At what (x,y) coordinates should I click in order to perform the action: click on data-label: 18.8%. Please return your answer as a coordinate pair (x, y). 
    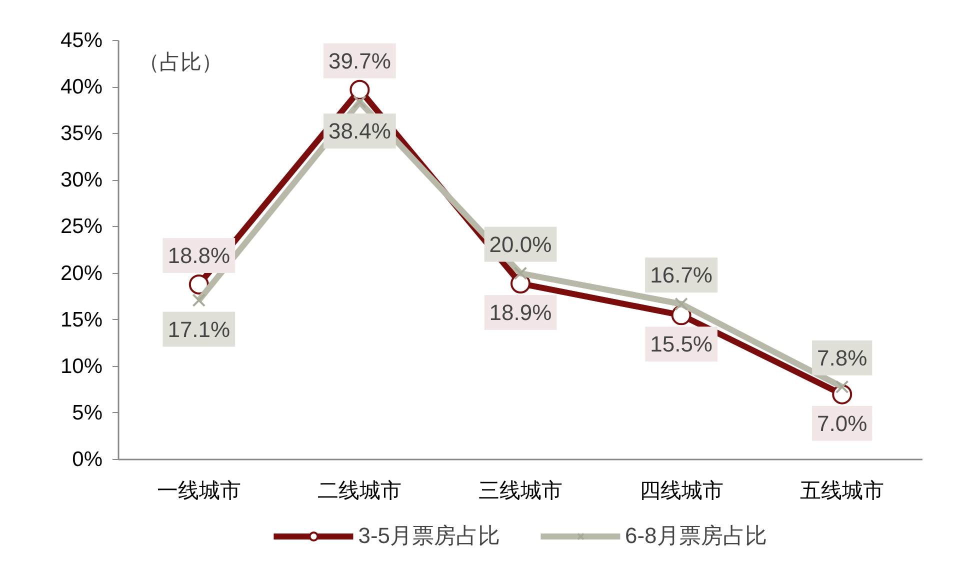
    Looking at the image, I should click on (199, 255).